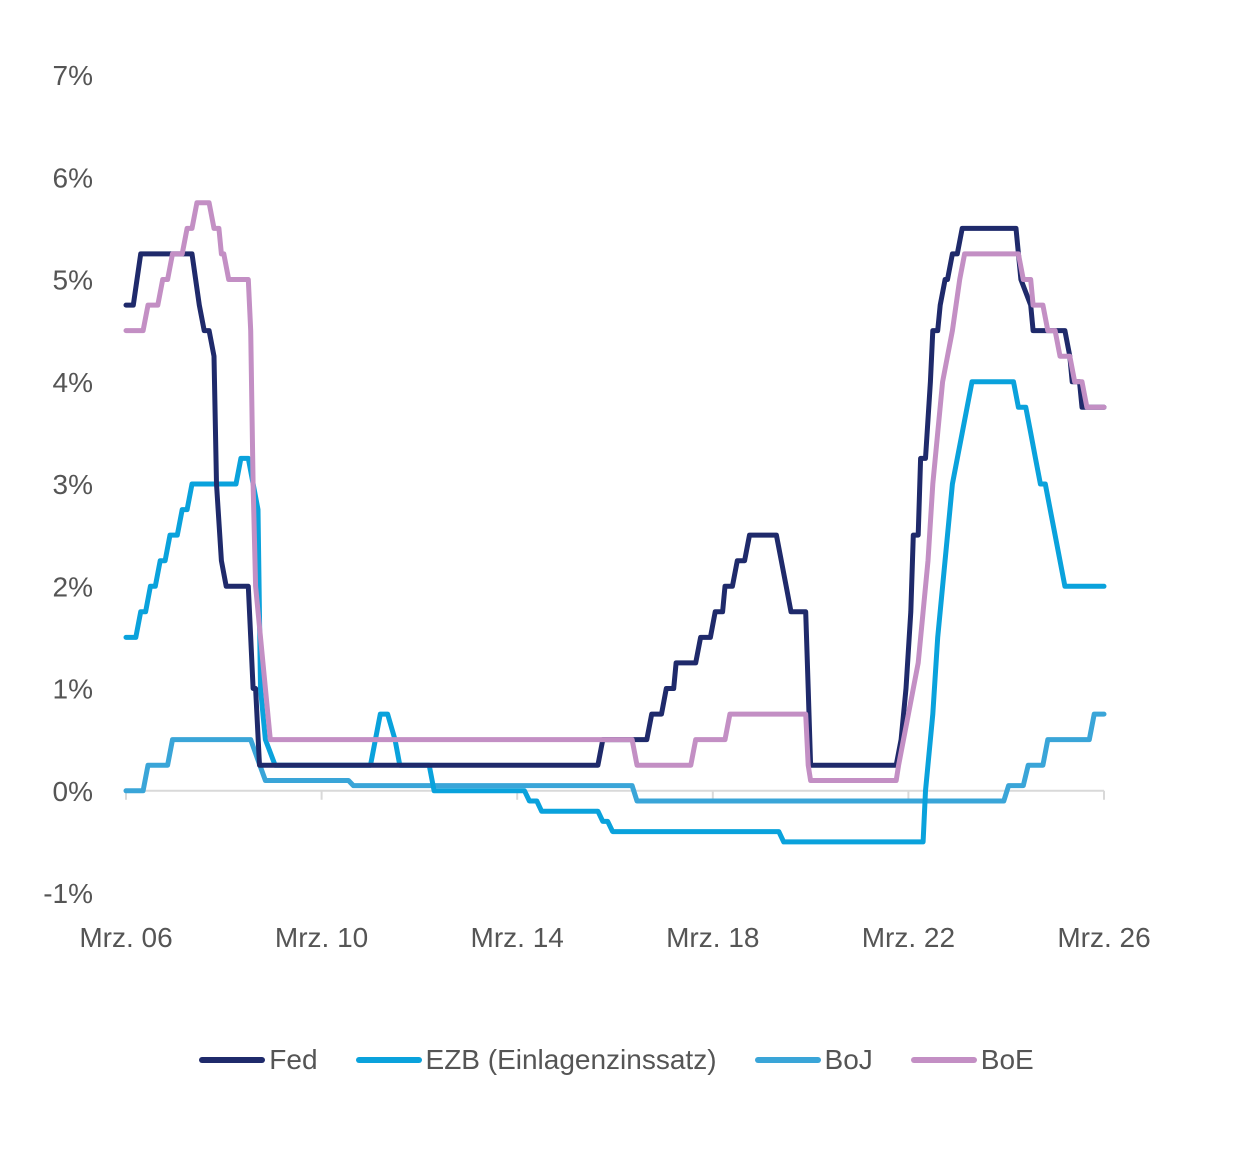 The width and height of the screenshot is (1233, 1162). I want to click on y-tick-label: 3%, so click(73, 484).